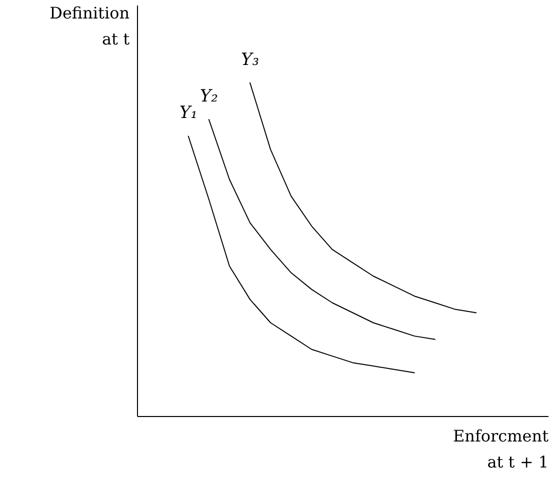 This screenshot has height=487, width=553. What do you see at coordinates (250, 60) in the screenshot?
I see `series-label: Y₃` at bounding box center [250, 60].